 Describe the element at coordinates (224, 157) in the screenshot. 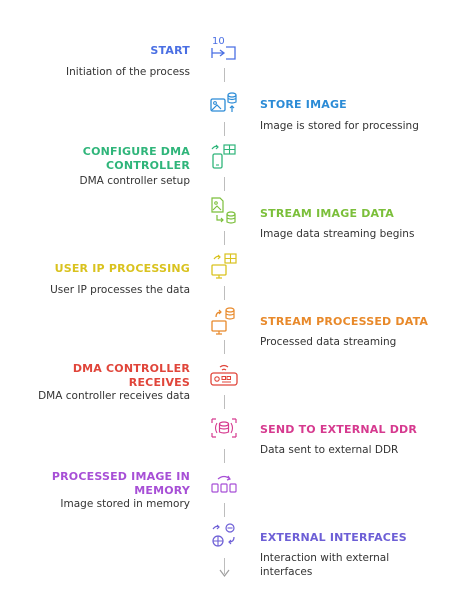

I see `device-sync-icon` at that location.